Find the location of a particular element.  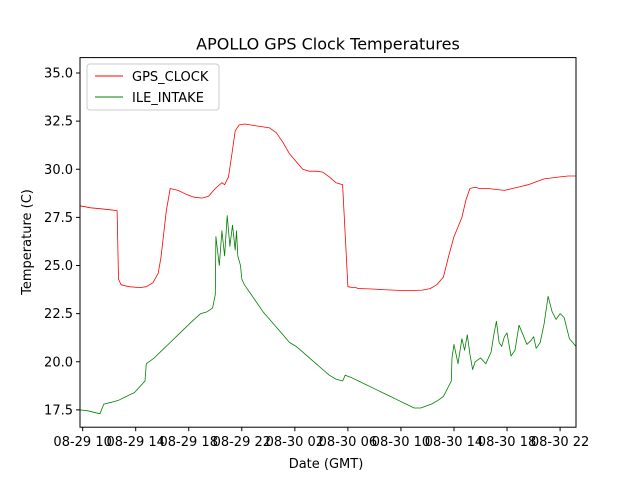

x-tick-label: 08-29 14 is located at coordinates (135, 442).